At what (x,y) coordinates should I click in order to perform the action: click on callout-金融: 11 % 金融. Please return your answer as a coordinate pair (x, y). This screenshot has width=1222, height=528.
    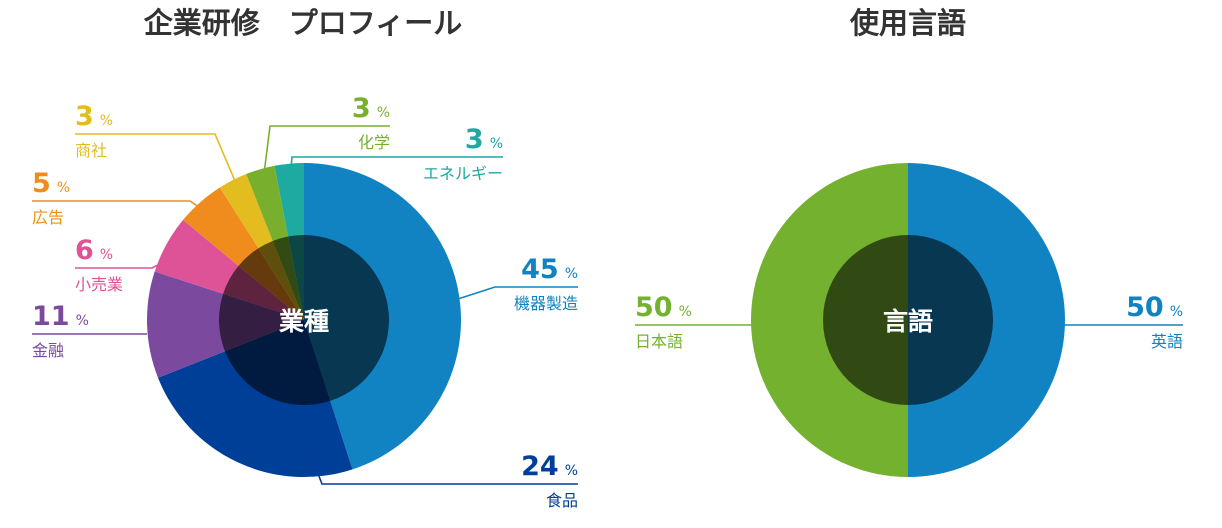
    Looking at the image, I should click on (89, 330).